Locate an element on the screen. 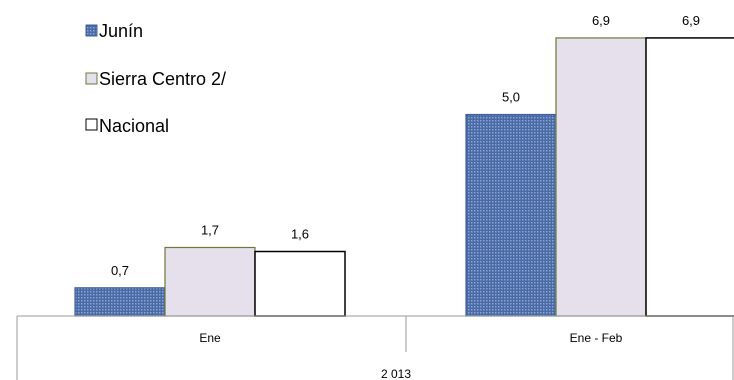 The height and width of the screenshot is (380, 734). legend-label-junin: Junín is located at coordinates (121, 31).